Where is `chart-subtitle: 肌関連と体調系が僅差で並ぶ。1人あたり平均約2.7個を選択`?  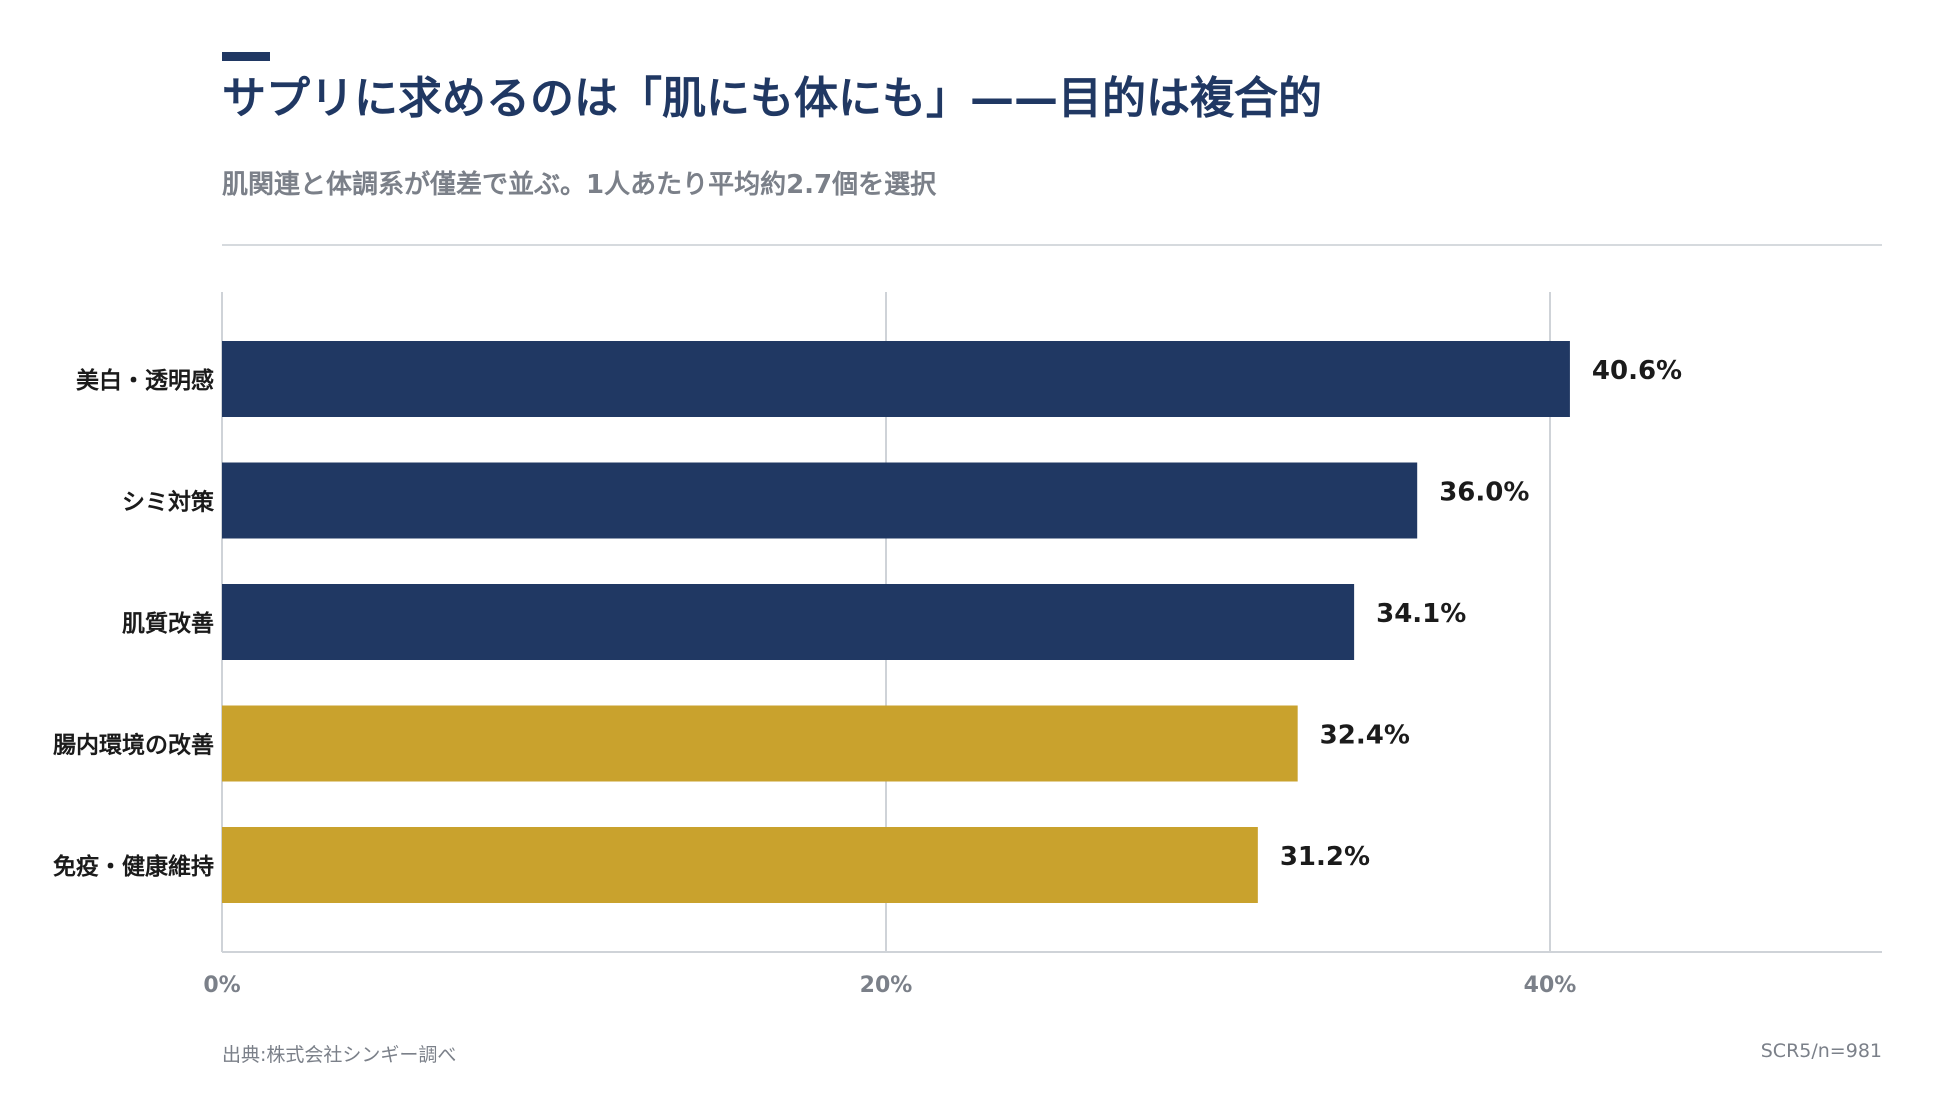 chart-subtitle: 肌関連と体調系が僅差で並ぶ。1人あたり平均約2.7個を選択 is located at coordinates (579, 185).